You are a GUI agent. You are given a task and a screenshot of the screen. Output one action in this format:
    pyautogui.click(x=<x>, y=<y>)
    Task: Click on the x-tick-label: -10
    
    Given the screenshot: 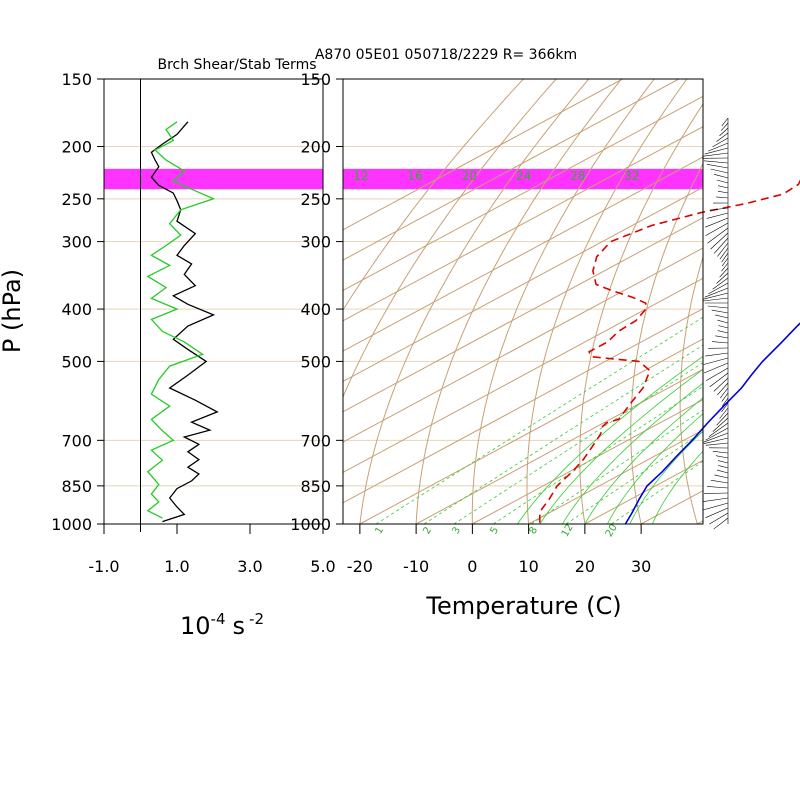 What is the action you would take?
    pyautogui.click(x=416, y=566)
    